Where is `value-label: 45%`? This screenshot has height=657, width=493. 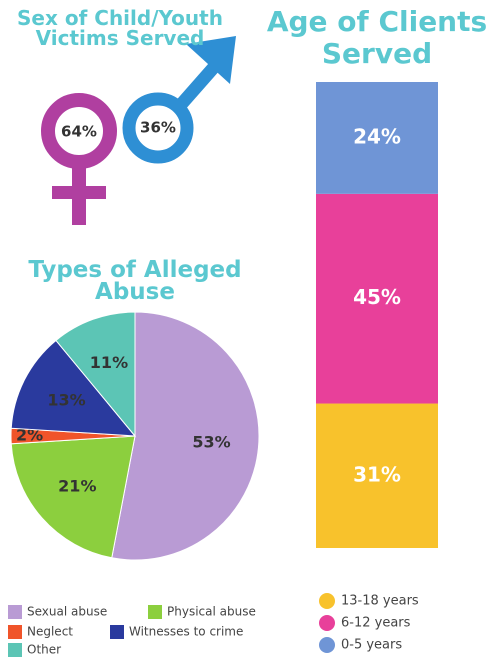
value-label: 45% is located at coordinates (377, 297).